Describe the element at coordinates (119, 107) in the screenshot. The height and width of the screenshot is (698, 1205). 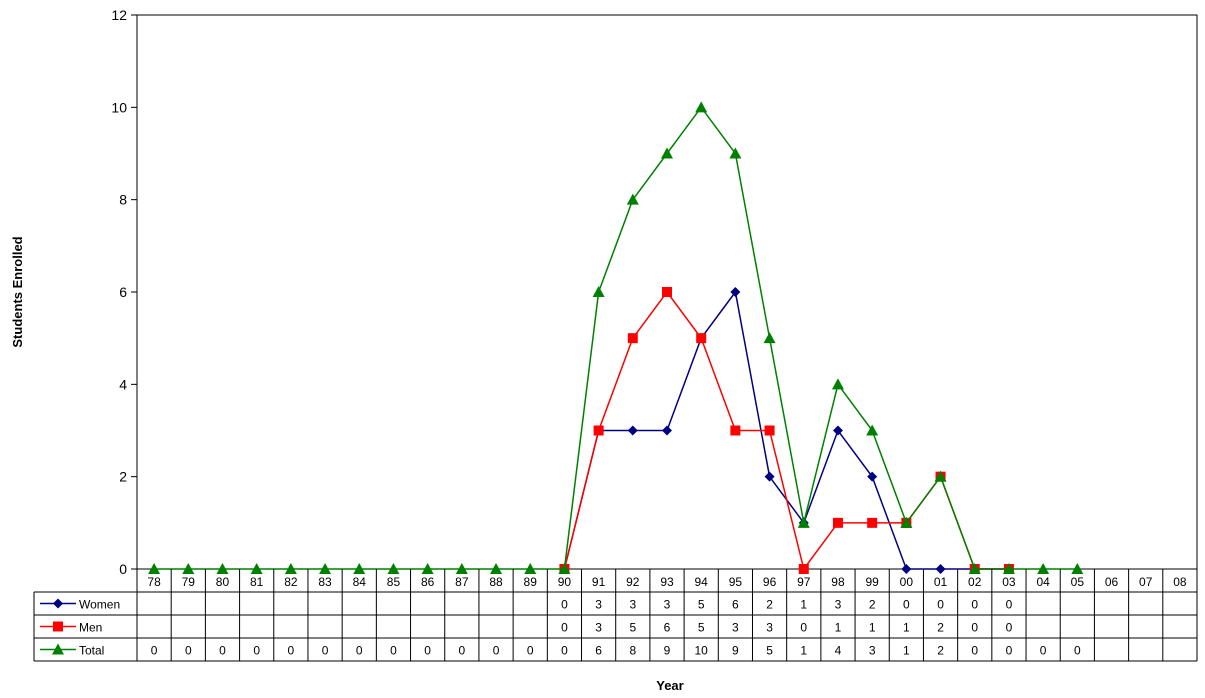
I see `y-tick-label: 10` at that location.